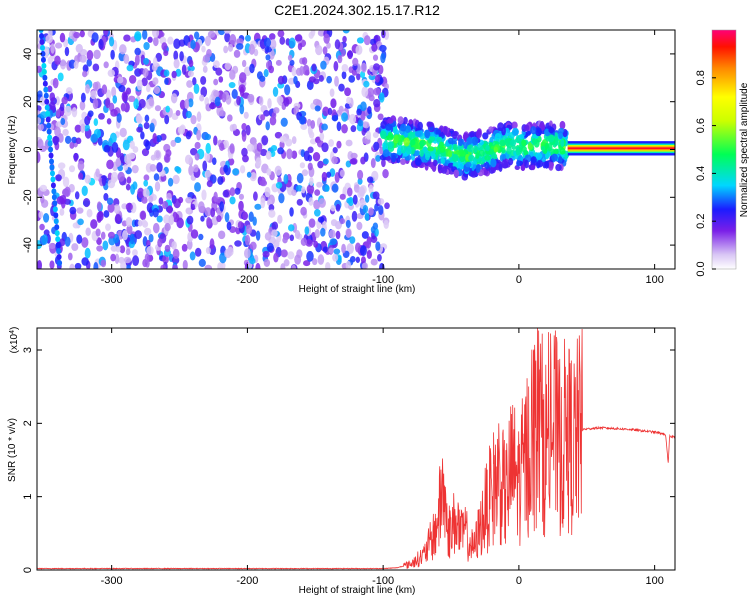 This screenshot has width=750, height=600. What do you see at coordinates (28, 350) in the screenshot?
I see `snr-y-tick-label: 3` at bounding box center [28, 350].